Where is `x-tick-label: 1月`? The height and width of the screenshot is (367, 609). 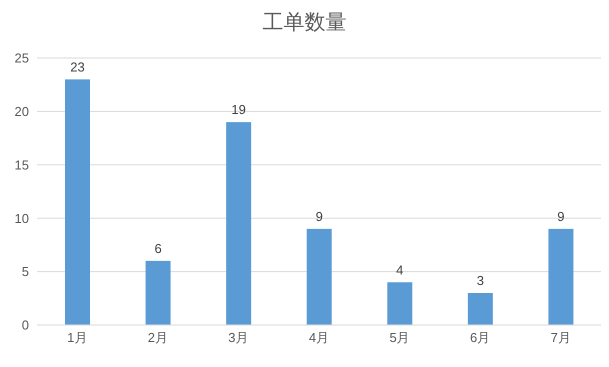
x-tick-label: 1月 is located at coordinates (77, 338).